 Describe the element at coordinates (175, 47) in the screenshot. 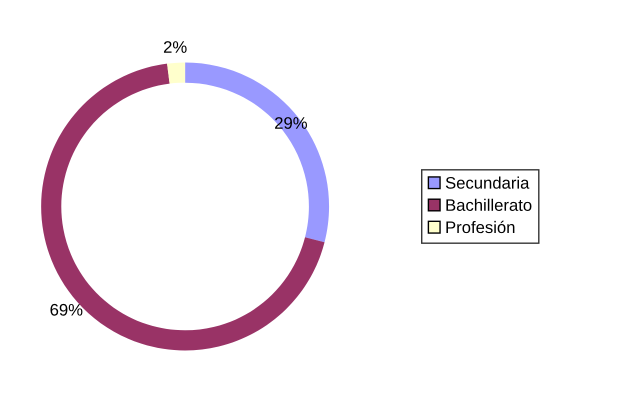

I see `data-label: 2%` at that location.